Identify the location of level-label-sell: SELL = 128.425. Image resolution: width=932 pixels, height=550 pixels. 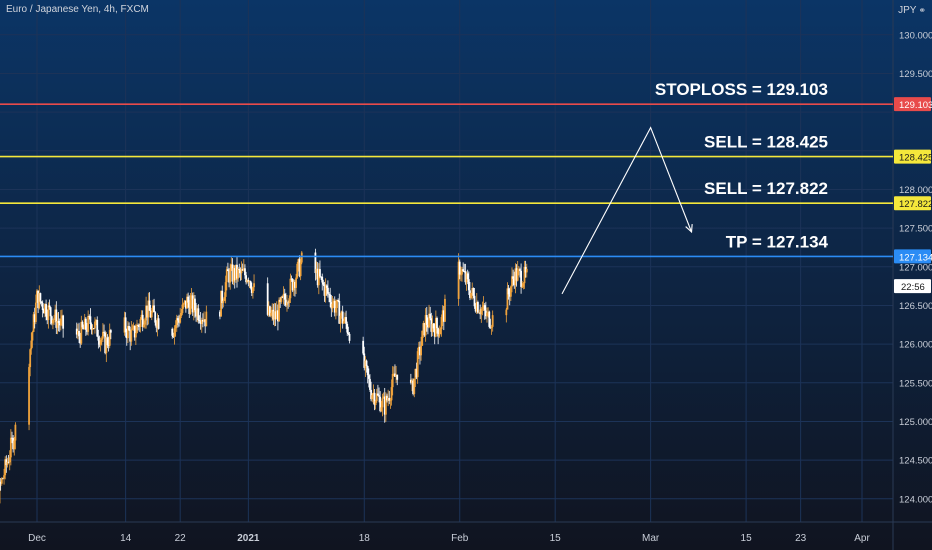
(766, 142).